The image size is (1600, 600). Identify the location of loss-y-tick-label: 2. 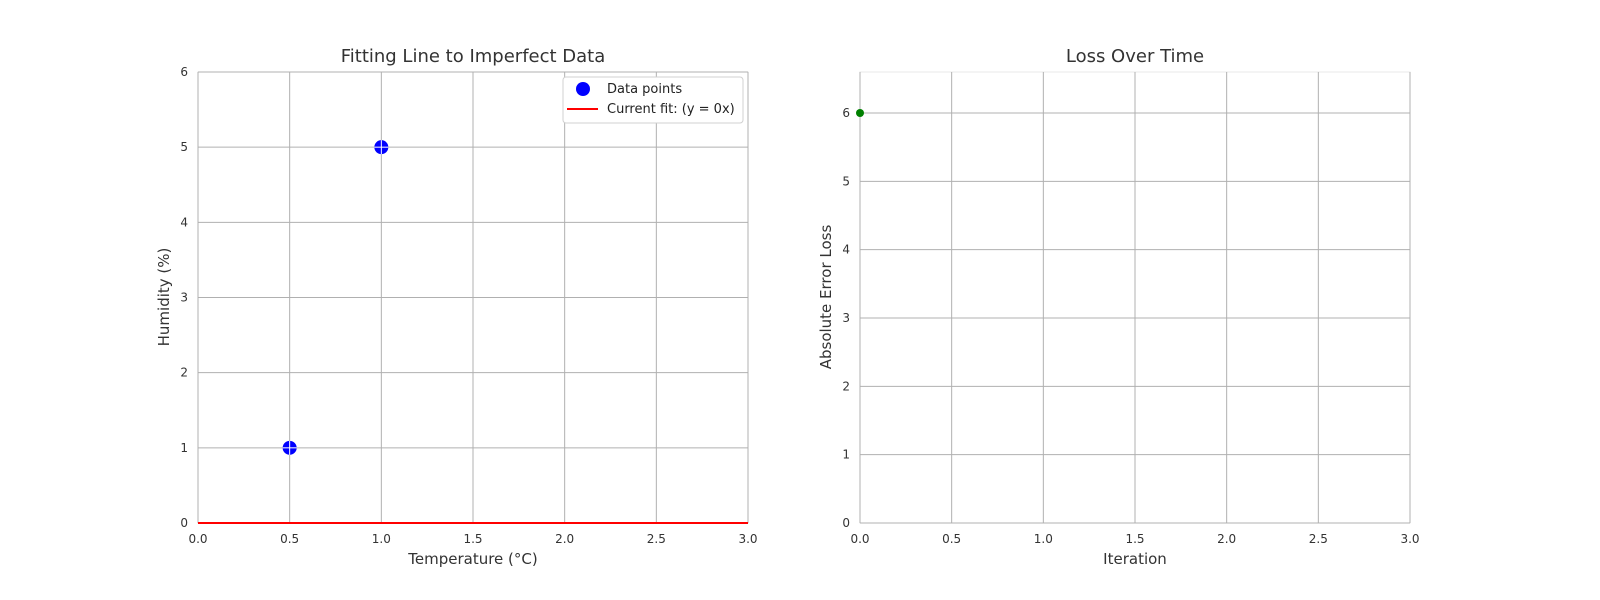
(846, 386).